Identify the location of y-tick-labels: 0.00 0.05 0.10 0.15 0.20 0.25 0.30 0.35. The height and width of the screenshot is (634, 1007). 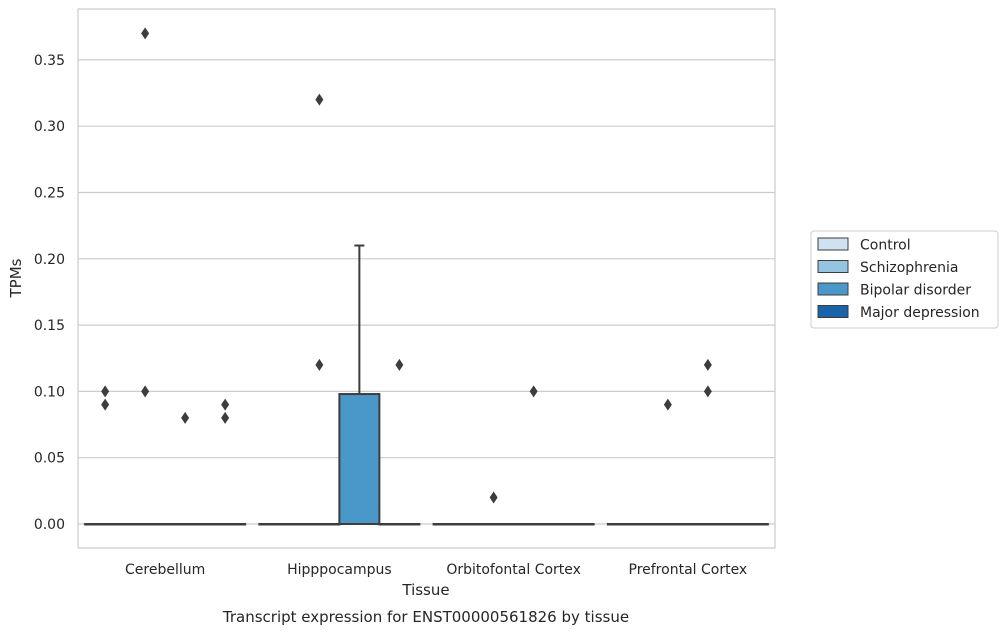
(49, 293).